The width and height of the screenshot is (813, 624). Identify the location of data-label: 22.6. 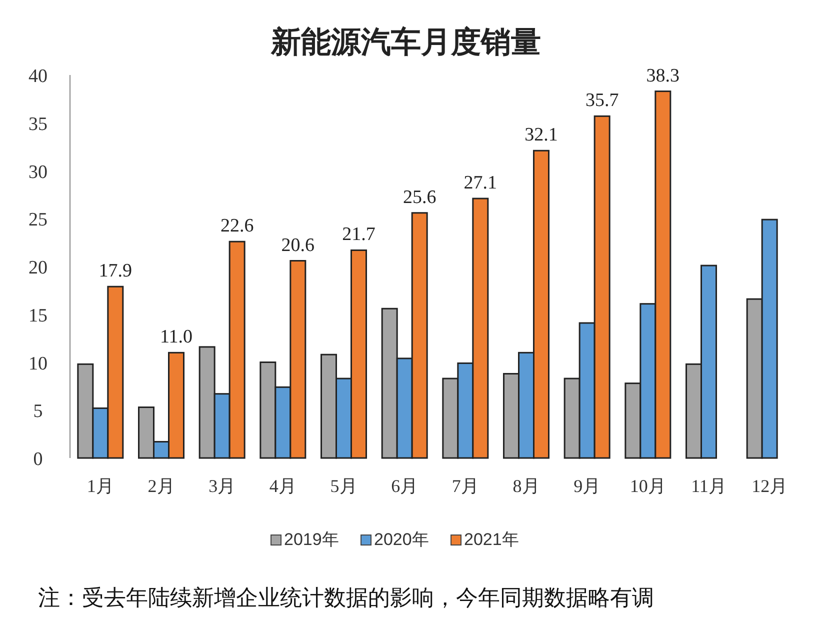
(237, 226).